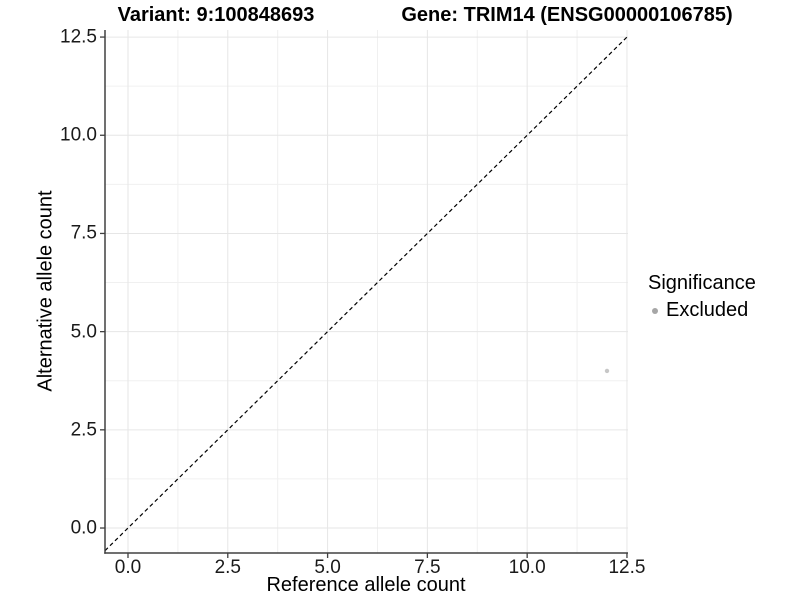 The height and width of the screenshot is (600, 800). I want to click on x-tick-label: 2.5, so click(227, 567).